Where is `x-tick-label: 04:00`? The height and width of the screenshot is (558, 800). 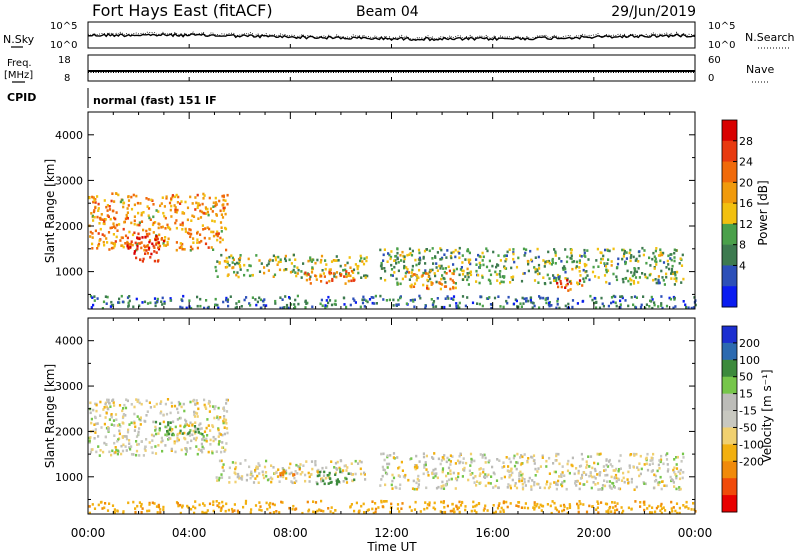 x-tick-label: 04:00 is located at coordinates (189, 533).